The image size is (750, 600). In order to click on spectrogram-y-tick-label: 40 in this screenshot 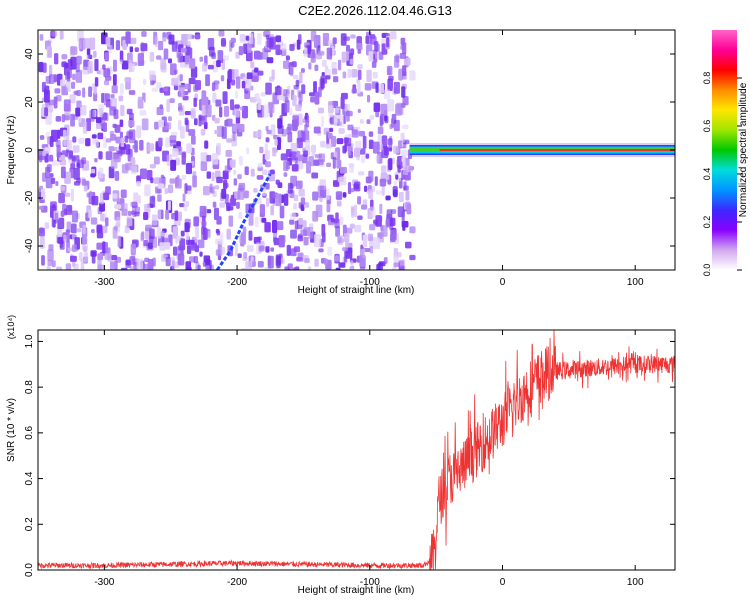, I will do `click(29, 54)`.